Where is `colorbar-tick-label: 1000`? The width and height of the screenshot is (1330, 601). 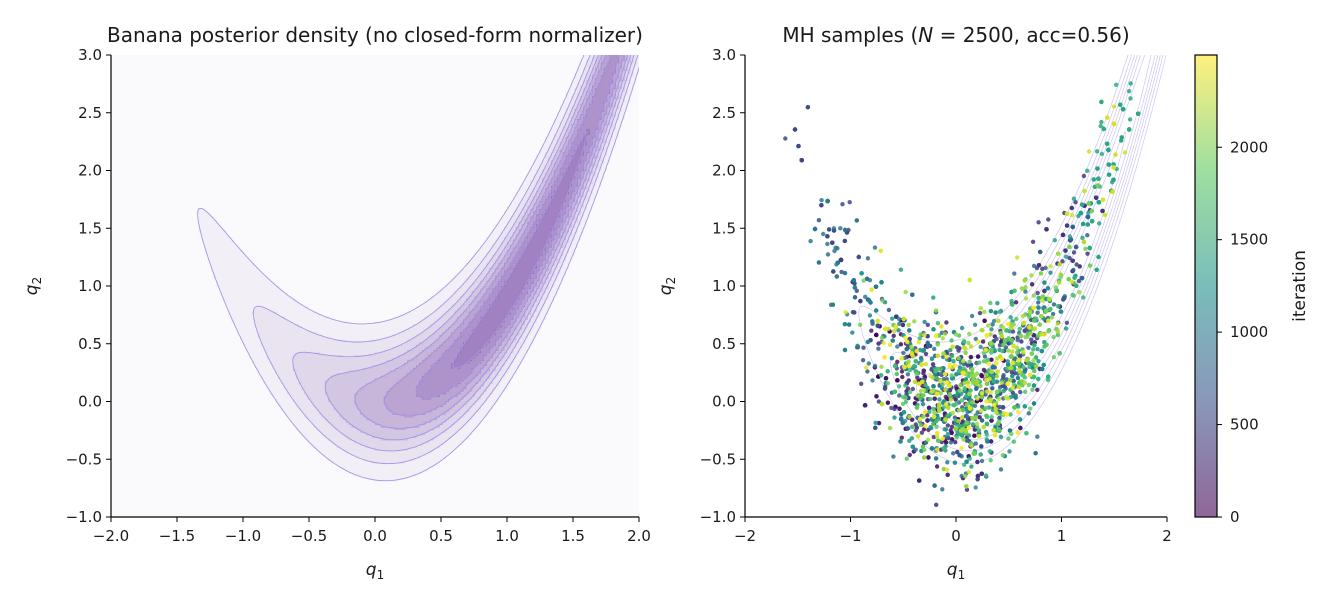 colorbar-tick-label: 1000 is located at coordinates (1249, 332).